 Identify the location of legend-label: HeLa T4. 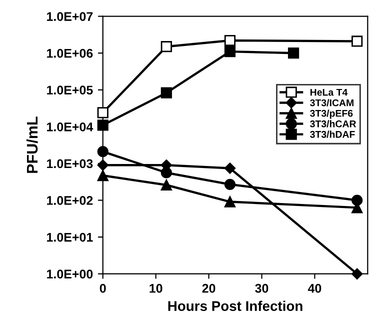
(329, 92).